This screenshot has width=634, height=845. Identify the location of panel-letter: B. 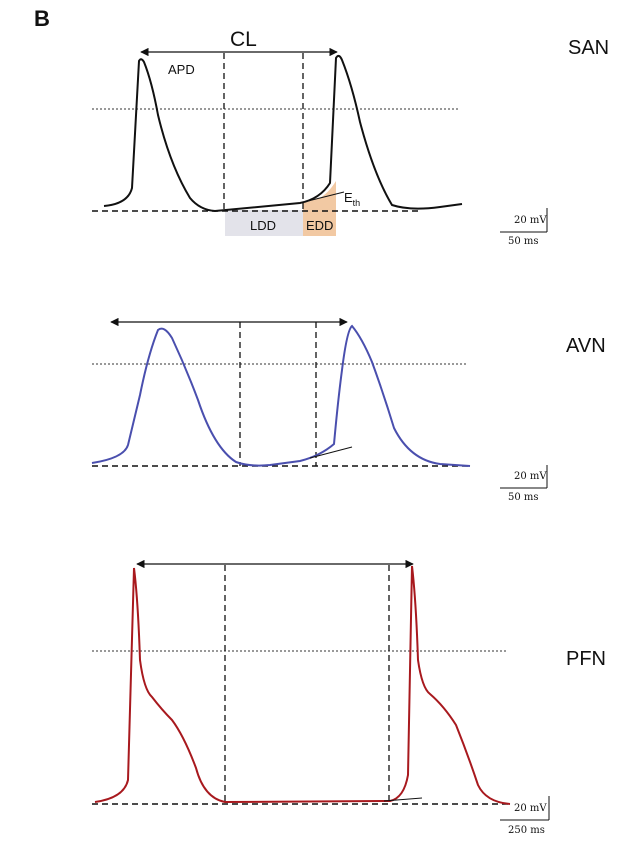
(42, 18).